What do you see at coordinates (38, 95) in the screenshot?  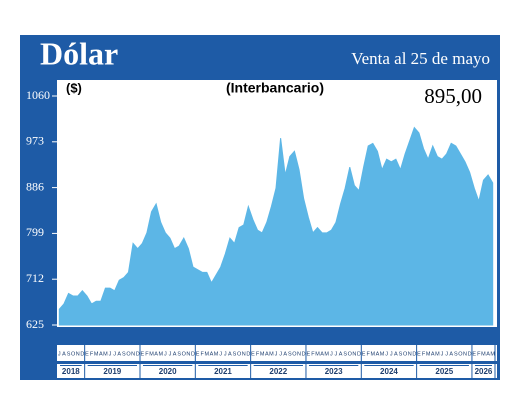 I see `y-tick-label: 1060` at bounding box center [38, 95].